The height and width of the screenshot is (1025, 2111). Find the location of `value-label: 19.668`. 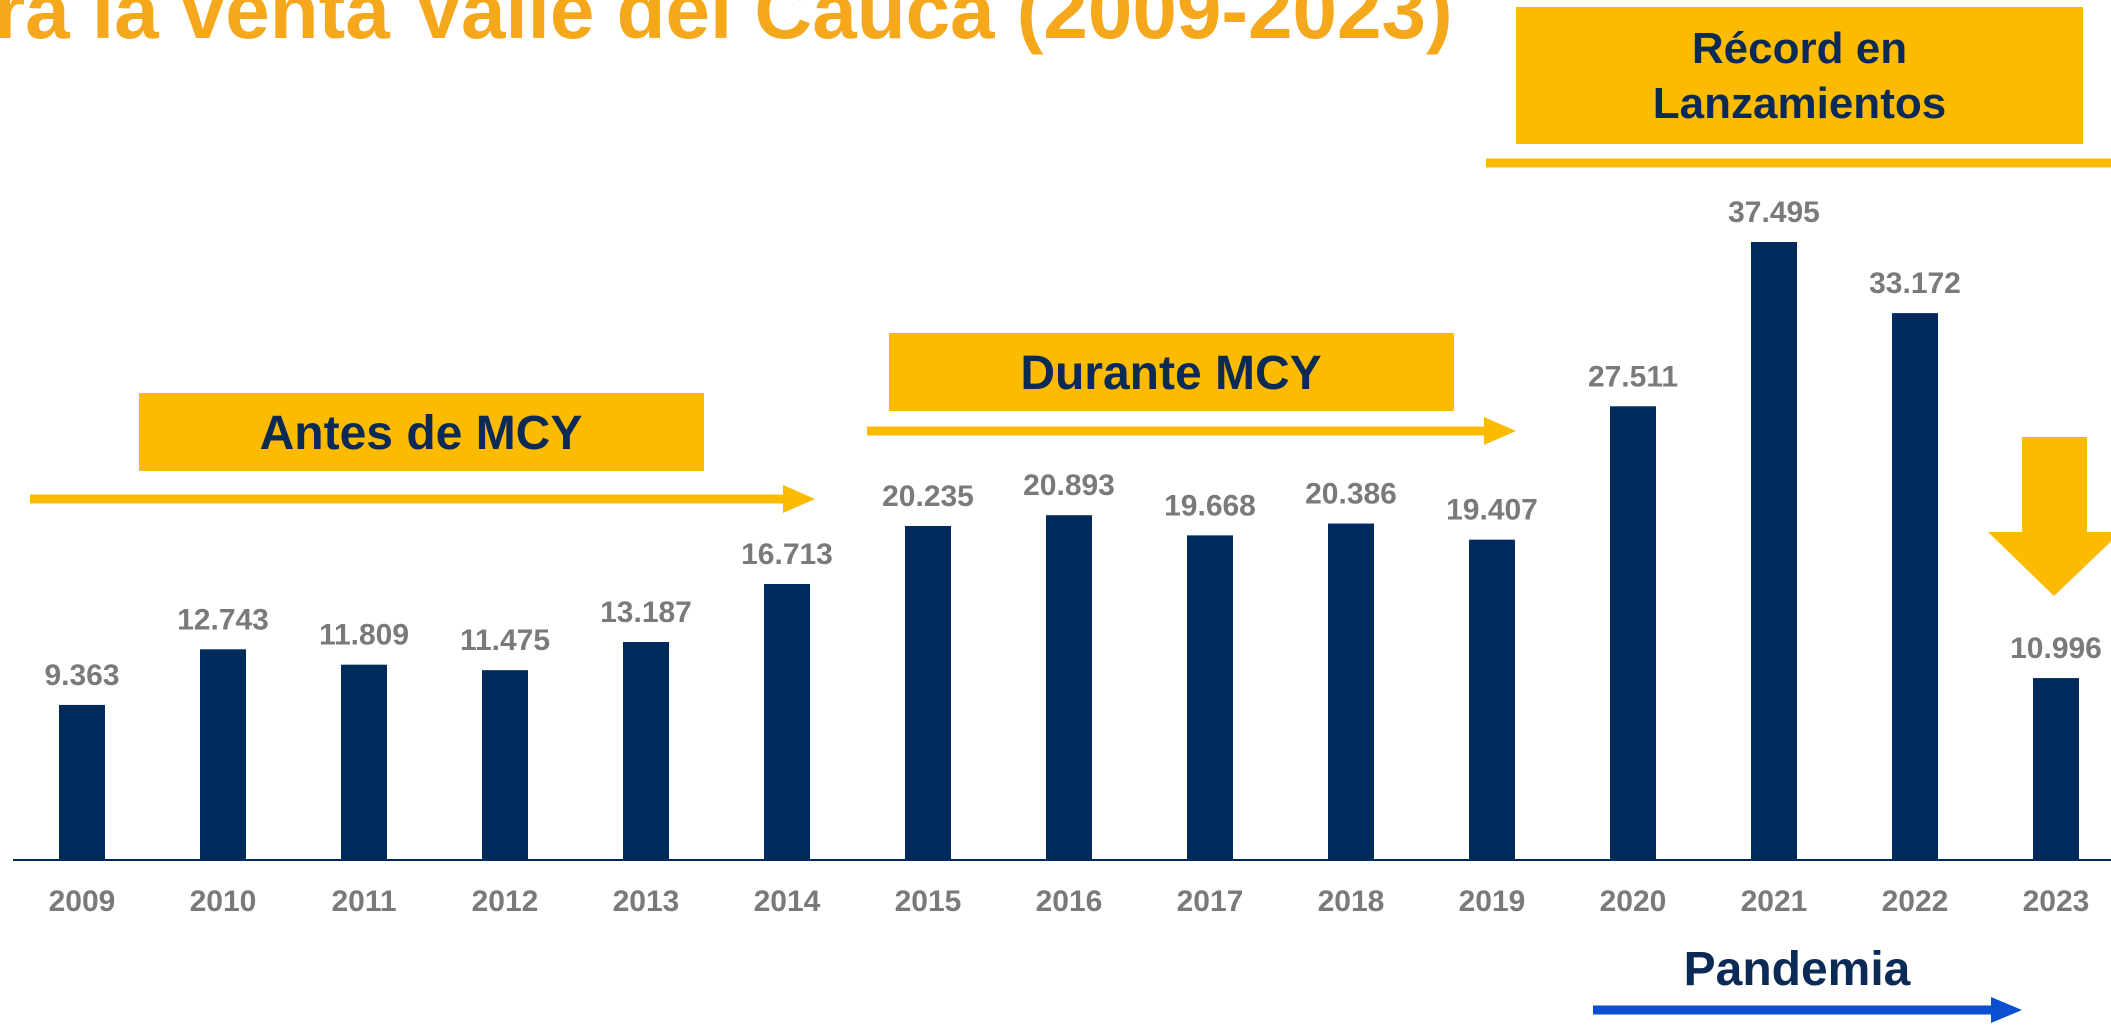

value-label: 19.668 is located at coordinates (1210, 505).